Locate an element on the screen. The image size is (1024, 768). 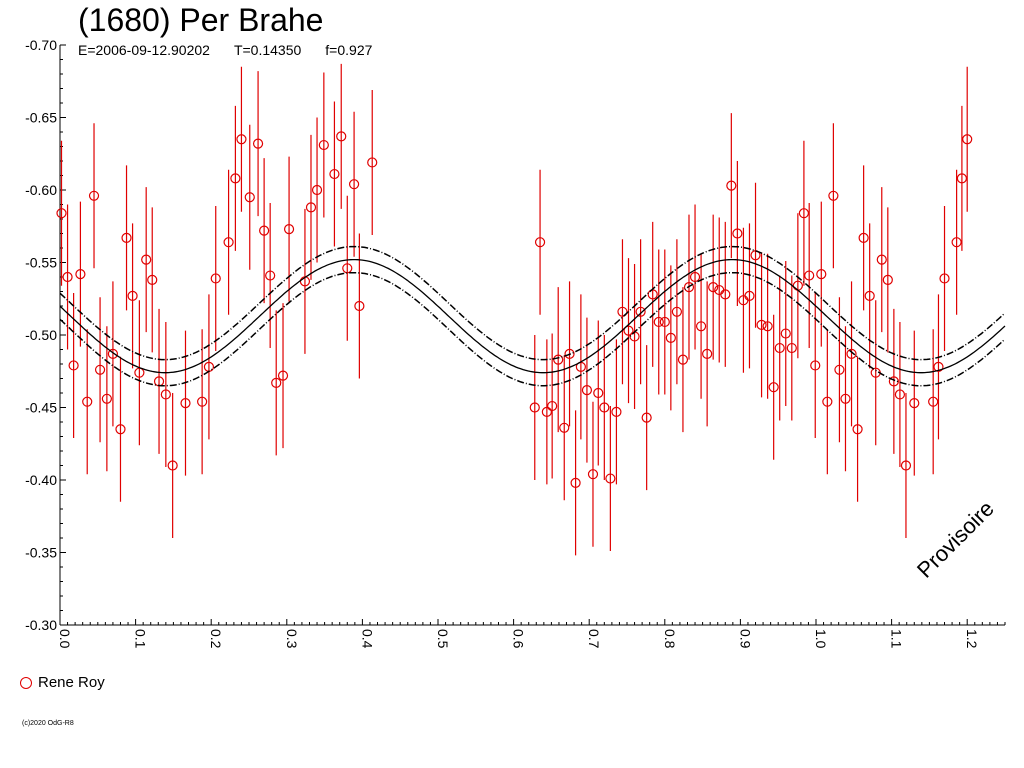
epoch-label: E=2006-09-12.90202 is located at coordinates (144, 50).